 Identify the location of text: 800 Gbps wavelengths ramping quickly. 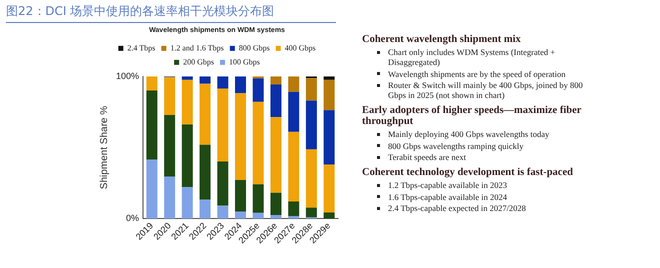
(456, 145).